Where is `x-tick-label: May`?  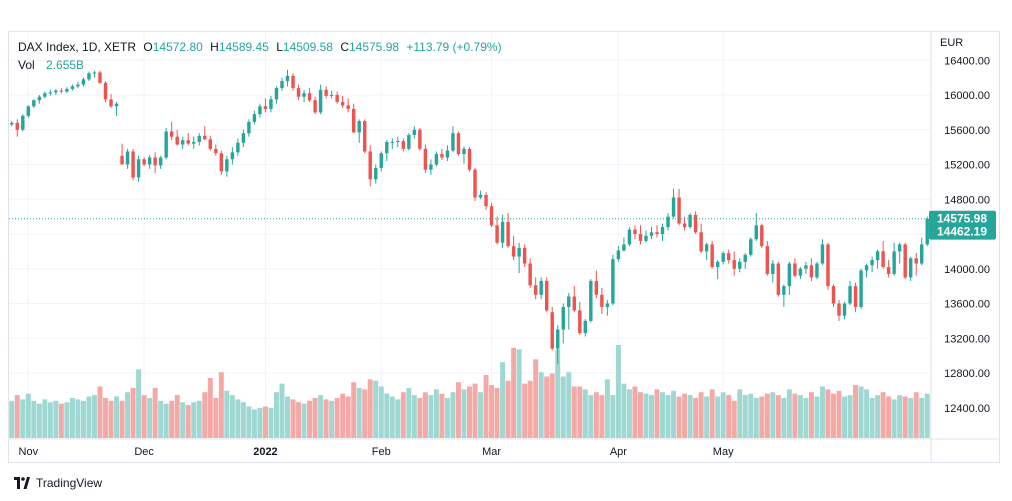 x-tick-label: May is located at coordinates (723, 452).